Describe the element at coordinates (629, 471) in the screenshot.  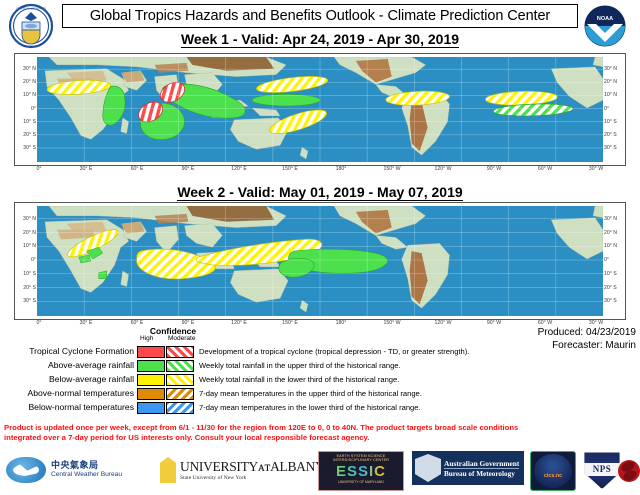
I see `cyclone-logo` at that location.